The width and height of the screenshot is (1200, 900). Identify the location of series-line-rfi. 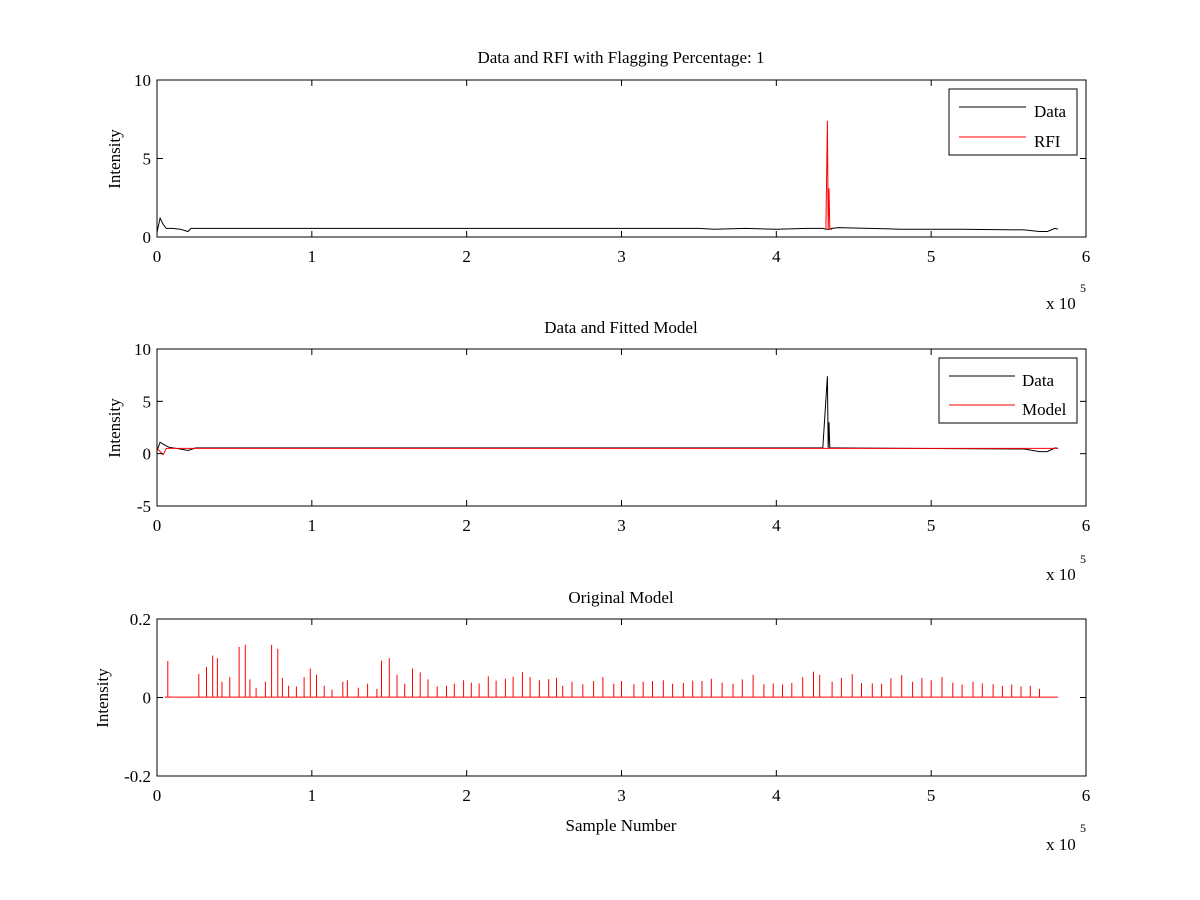
(829, 175).